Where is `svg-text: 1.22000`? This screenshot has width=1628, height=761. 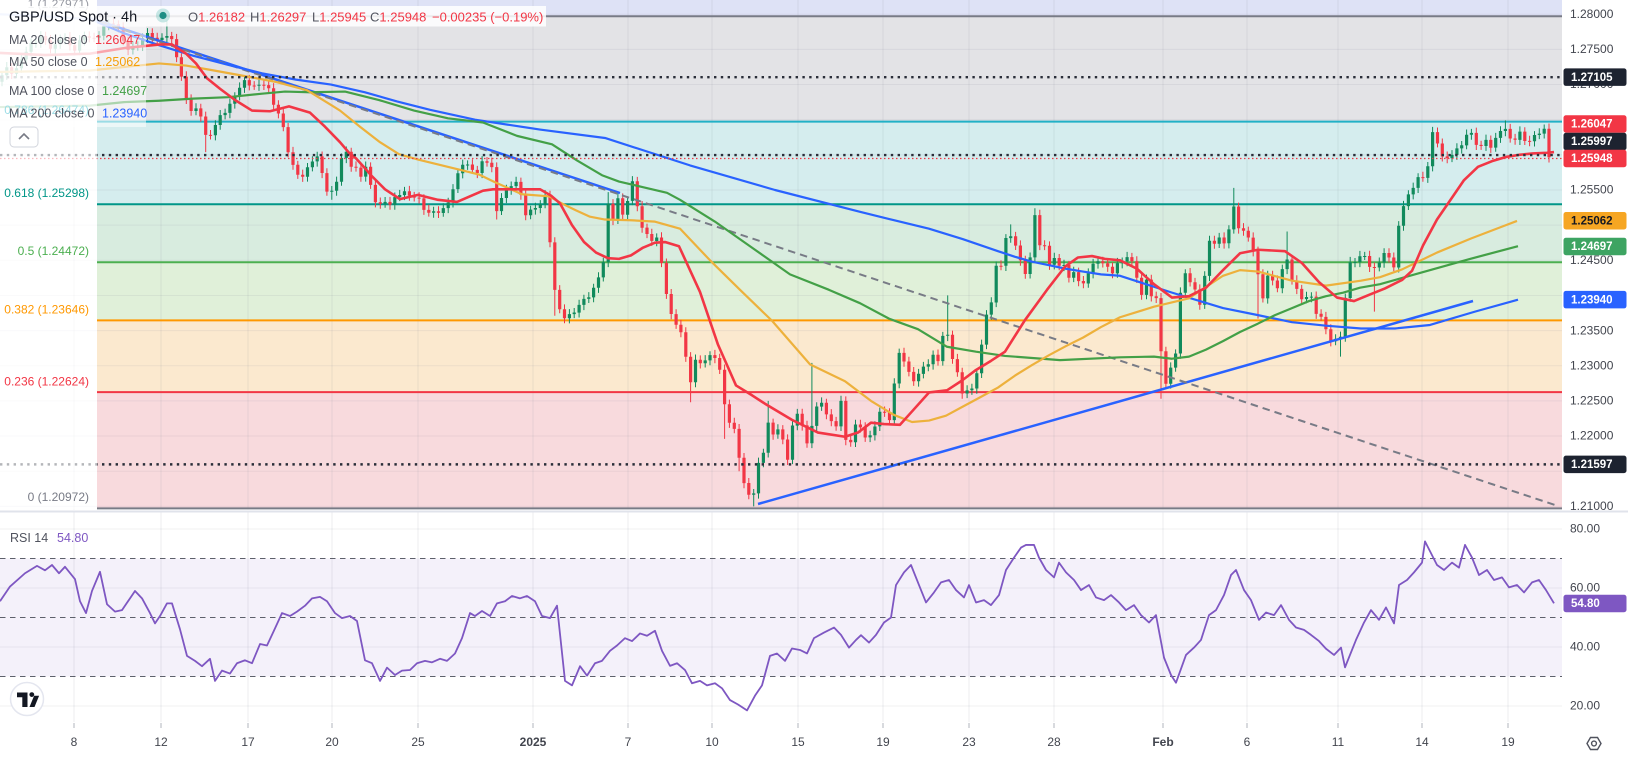 svg-text: 1.22000 is located at coordinates (1592, 436).